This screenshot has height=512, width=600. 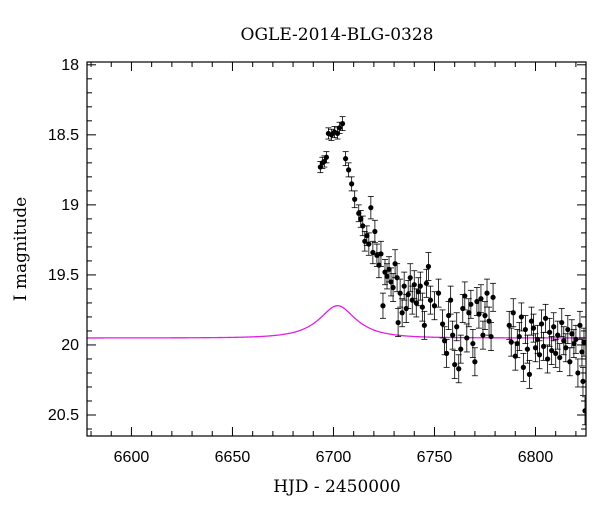 What do you see at coordinates (337, 487) in the screenshot?
I see `x-axis-label: HJD - 2450000` at bounding box center [337, 487].